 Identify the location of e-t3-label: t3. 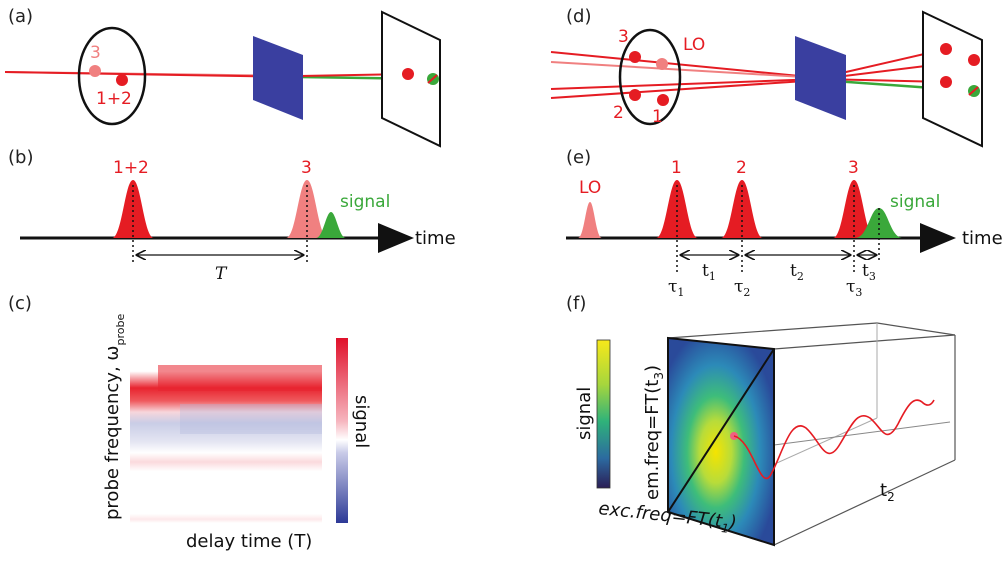
(869, 272).